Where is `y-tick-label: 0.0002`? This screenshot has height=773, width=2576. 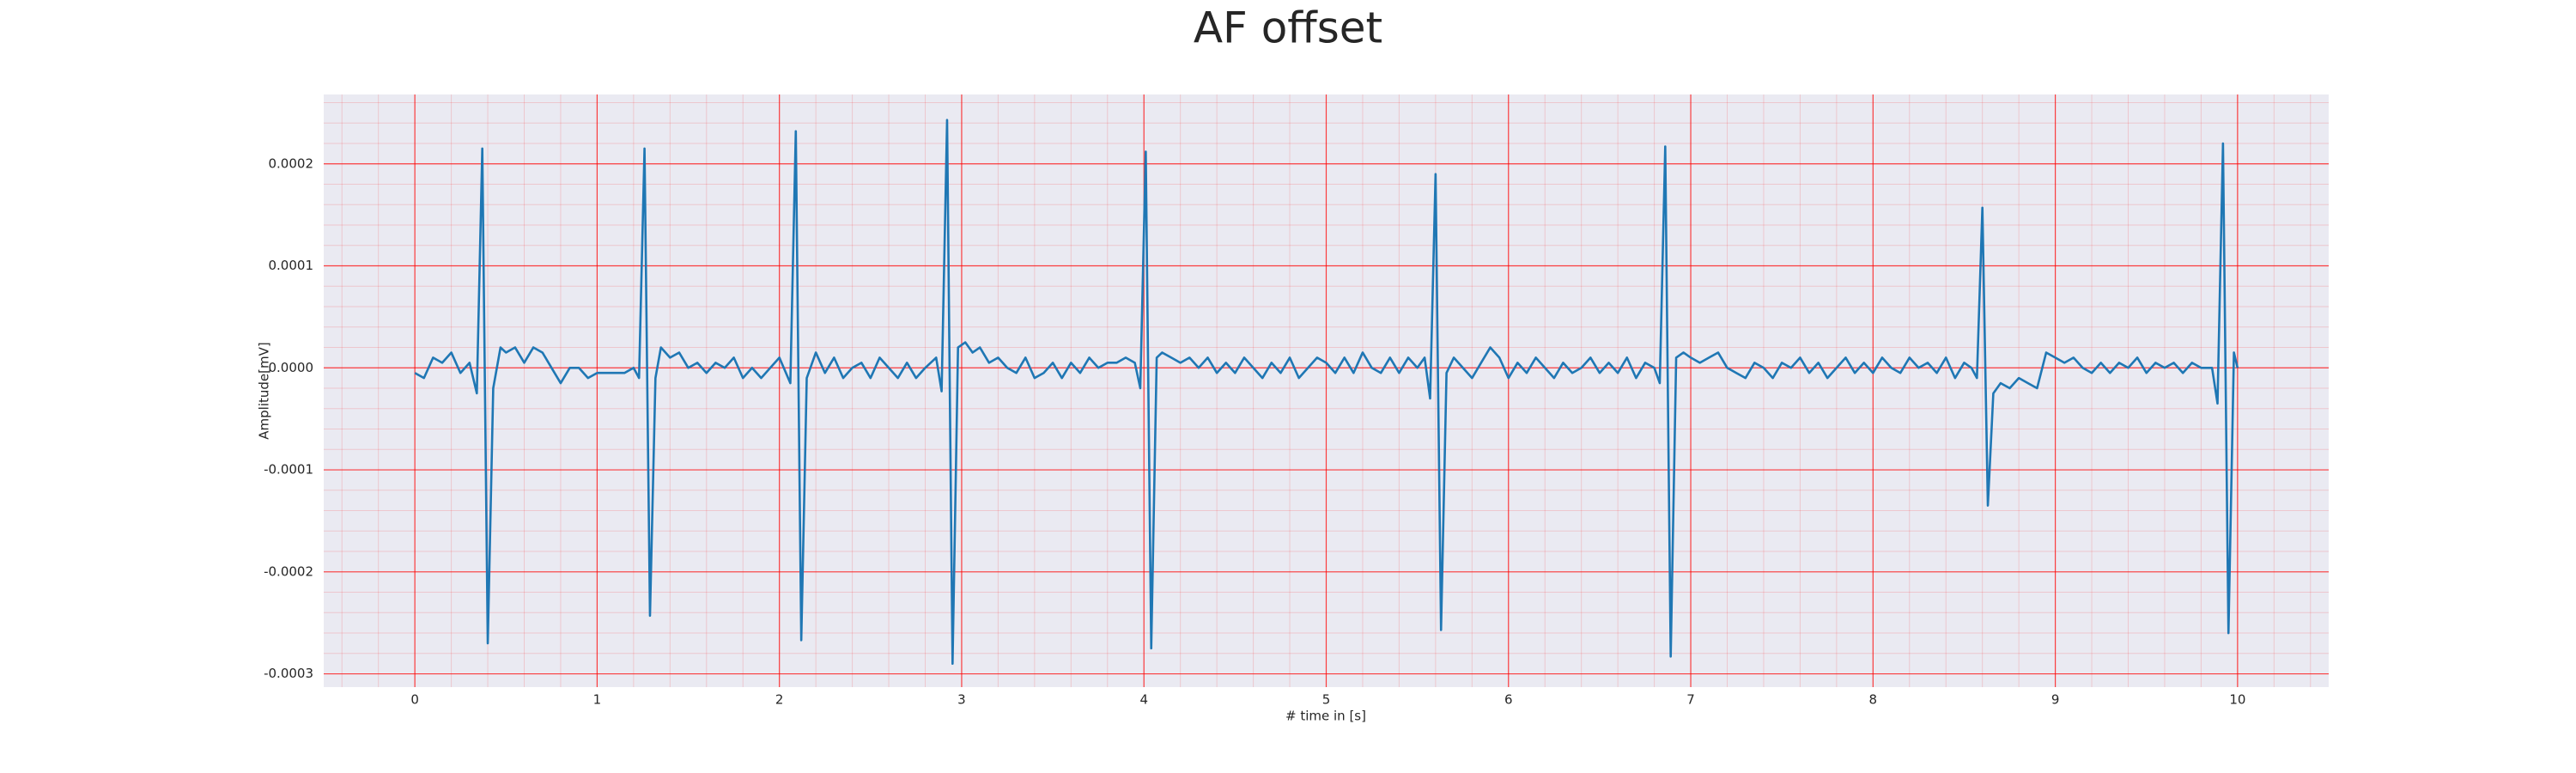
y-tick-label: 0.0002 is located at coordinates (291, 163).